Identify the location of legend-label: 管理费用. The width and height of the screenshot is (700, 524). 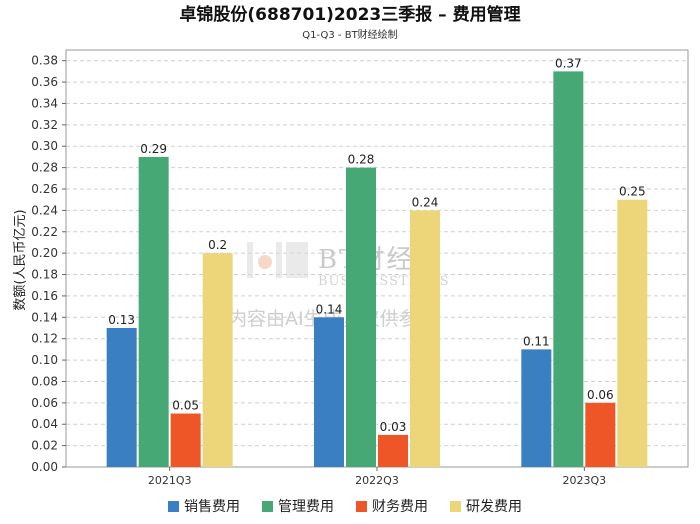
(306, 507).